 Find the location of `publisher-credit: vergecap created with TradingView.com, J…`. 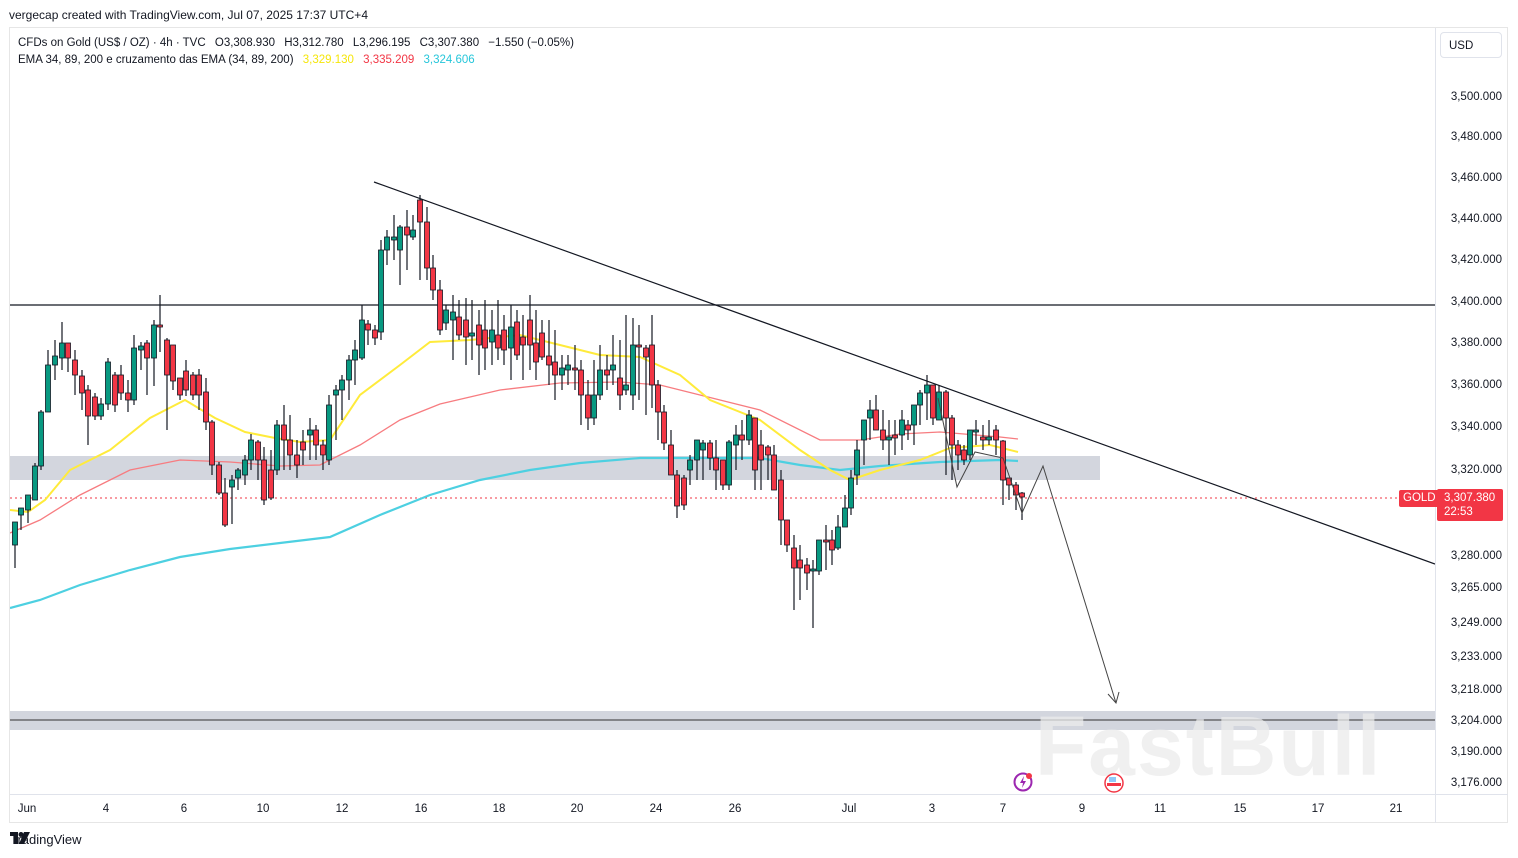

publisher-credit: vergecap created with TradingView.com, J… is located at coordinates (188, 15).